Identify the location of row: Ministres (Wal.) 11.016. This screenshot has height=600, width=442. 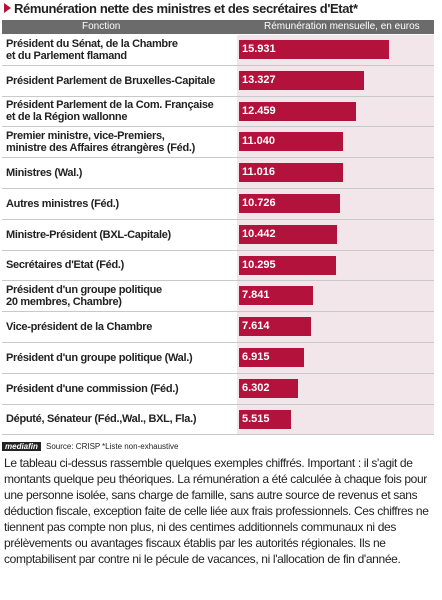
(218, 173).